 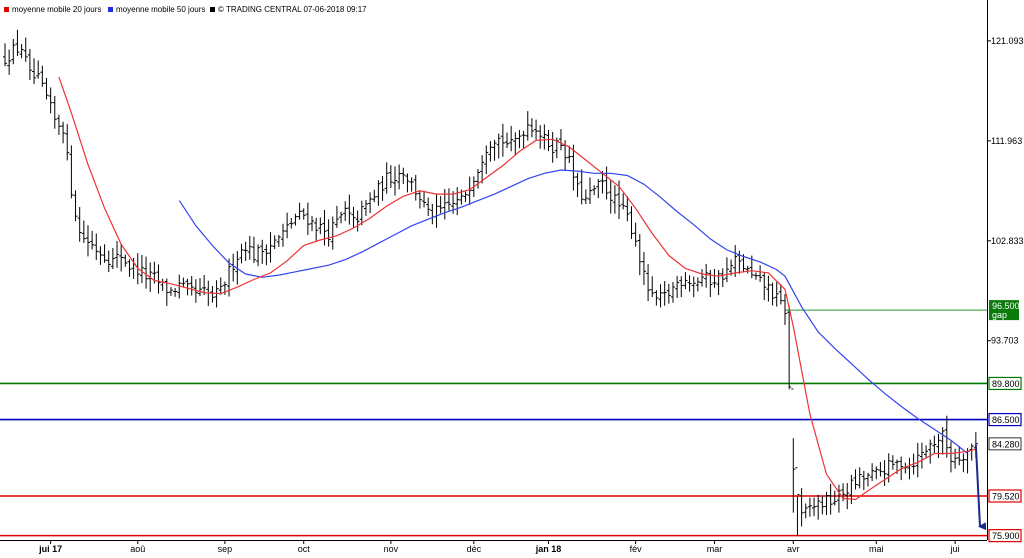 I want to click on y-tick-label: 121.093, so click(x=1007, y=41).